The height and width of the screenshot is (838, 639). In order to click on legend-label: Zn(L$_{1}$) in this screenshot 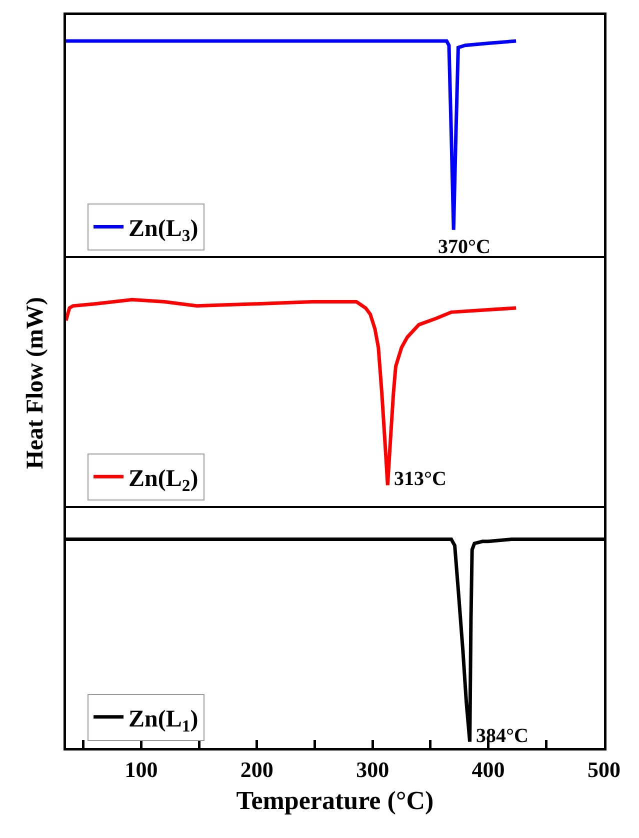, I will do `click(163, 721)`.